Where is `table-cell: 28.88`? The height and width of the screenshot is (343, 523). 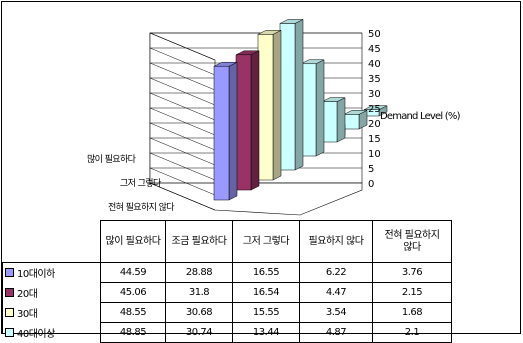 table-cell: 28.88 is located at coordinates (199, 272).